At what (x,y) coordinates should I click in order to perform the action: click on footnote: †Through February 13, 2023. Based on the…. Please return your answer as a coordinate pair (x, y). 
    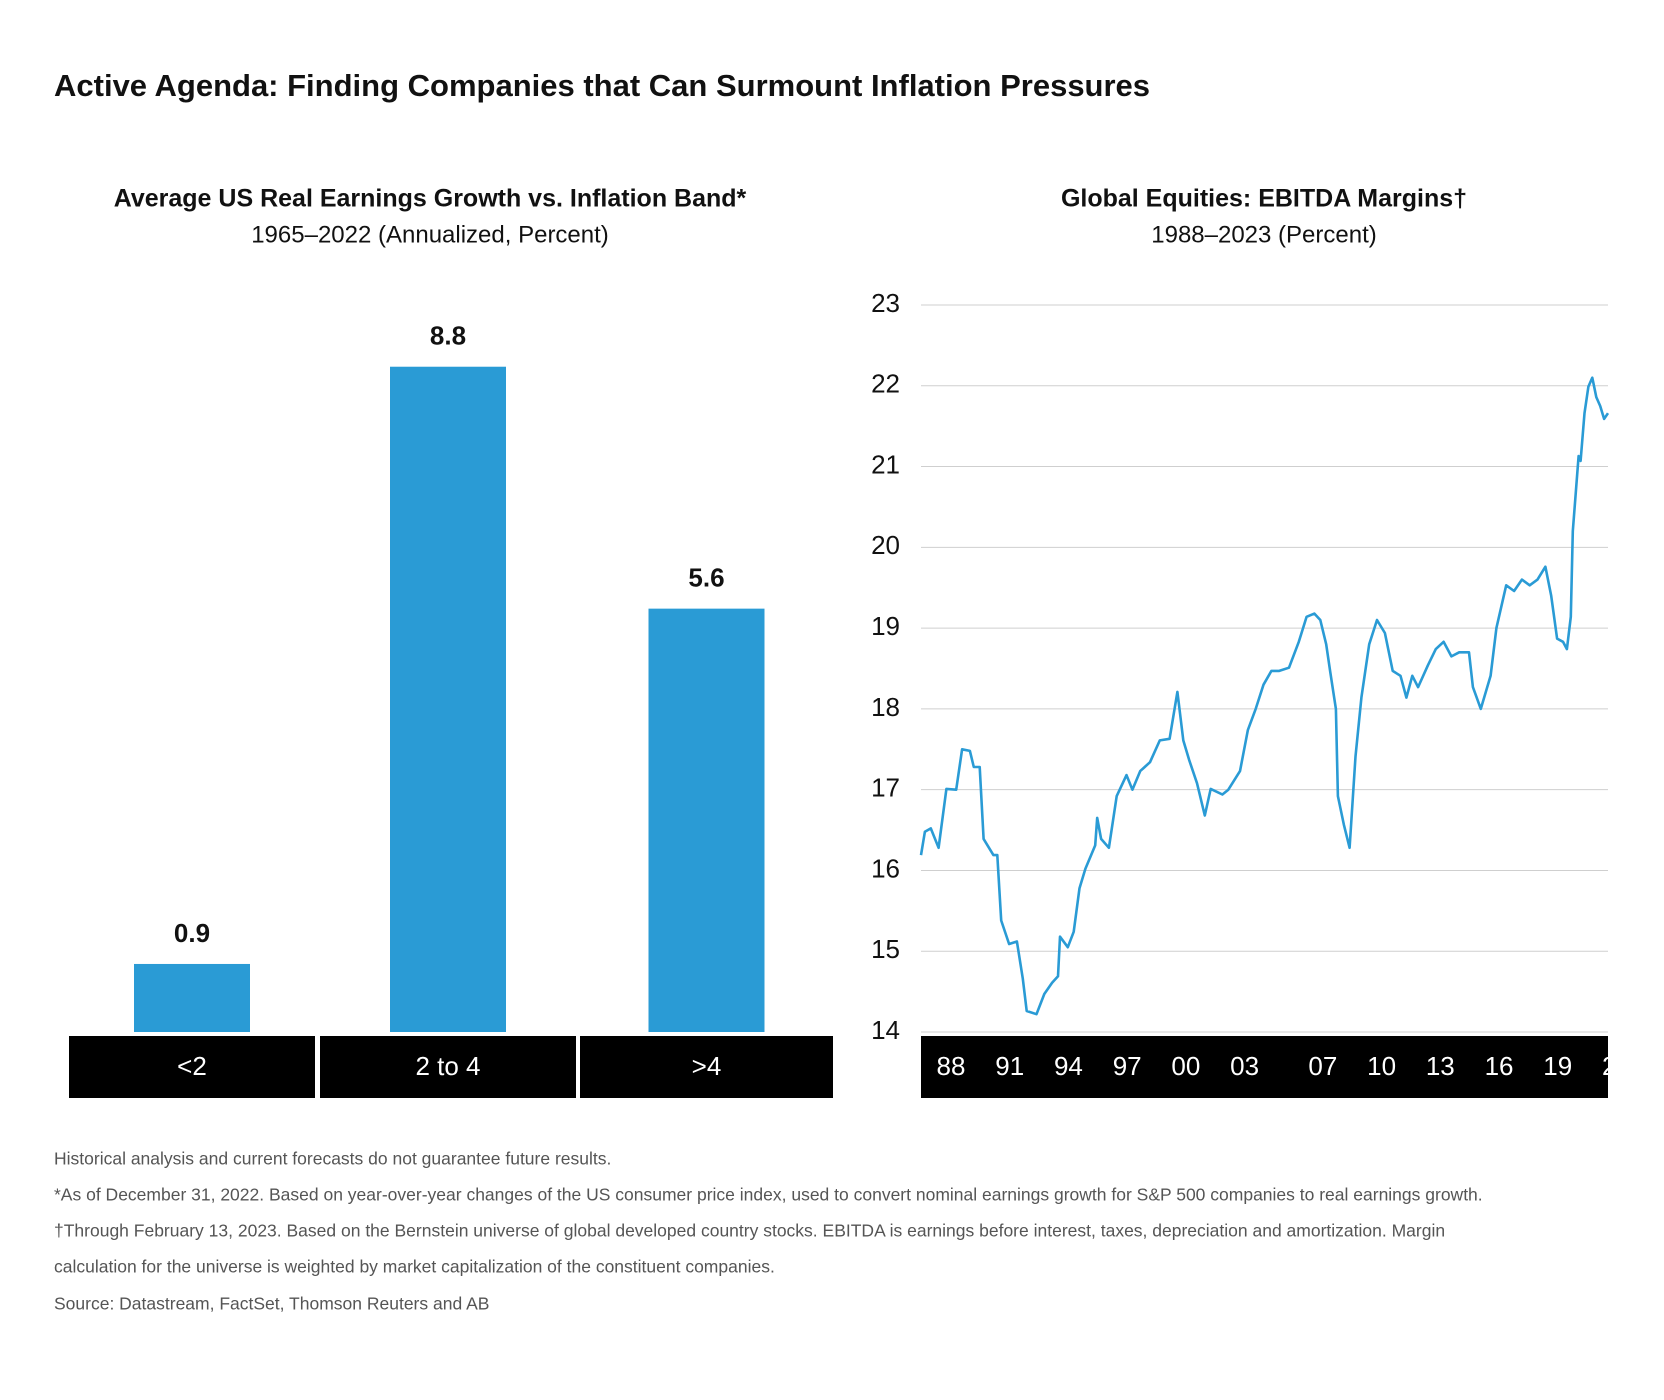
    Looking at the image, I should click on (749, 1231).